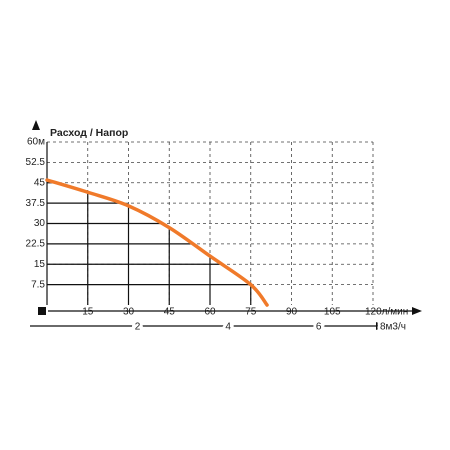 The width and height of the screenshot is (450, 450). What do you see at coordinates (129, 312) in the screenshot?
I see `x-tick-label: 30` at bounding box center [129, 312].